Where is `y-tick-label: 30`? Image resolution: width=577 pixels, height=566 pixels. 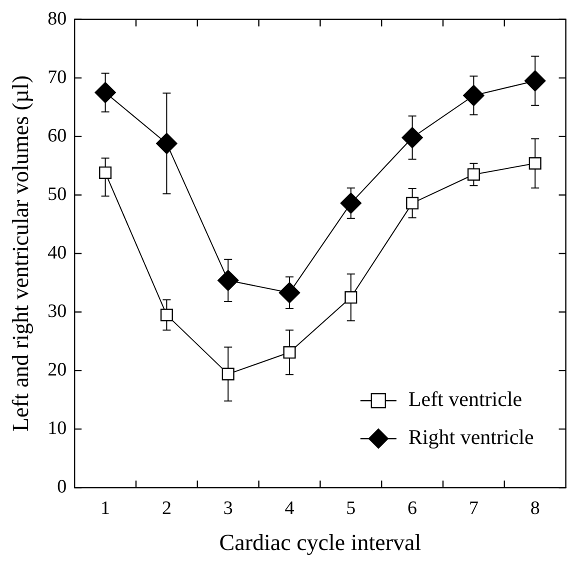
y-tick-label: 30 is located at coordinates (57, 311).